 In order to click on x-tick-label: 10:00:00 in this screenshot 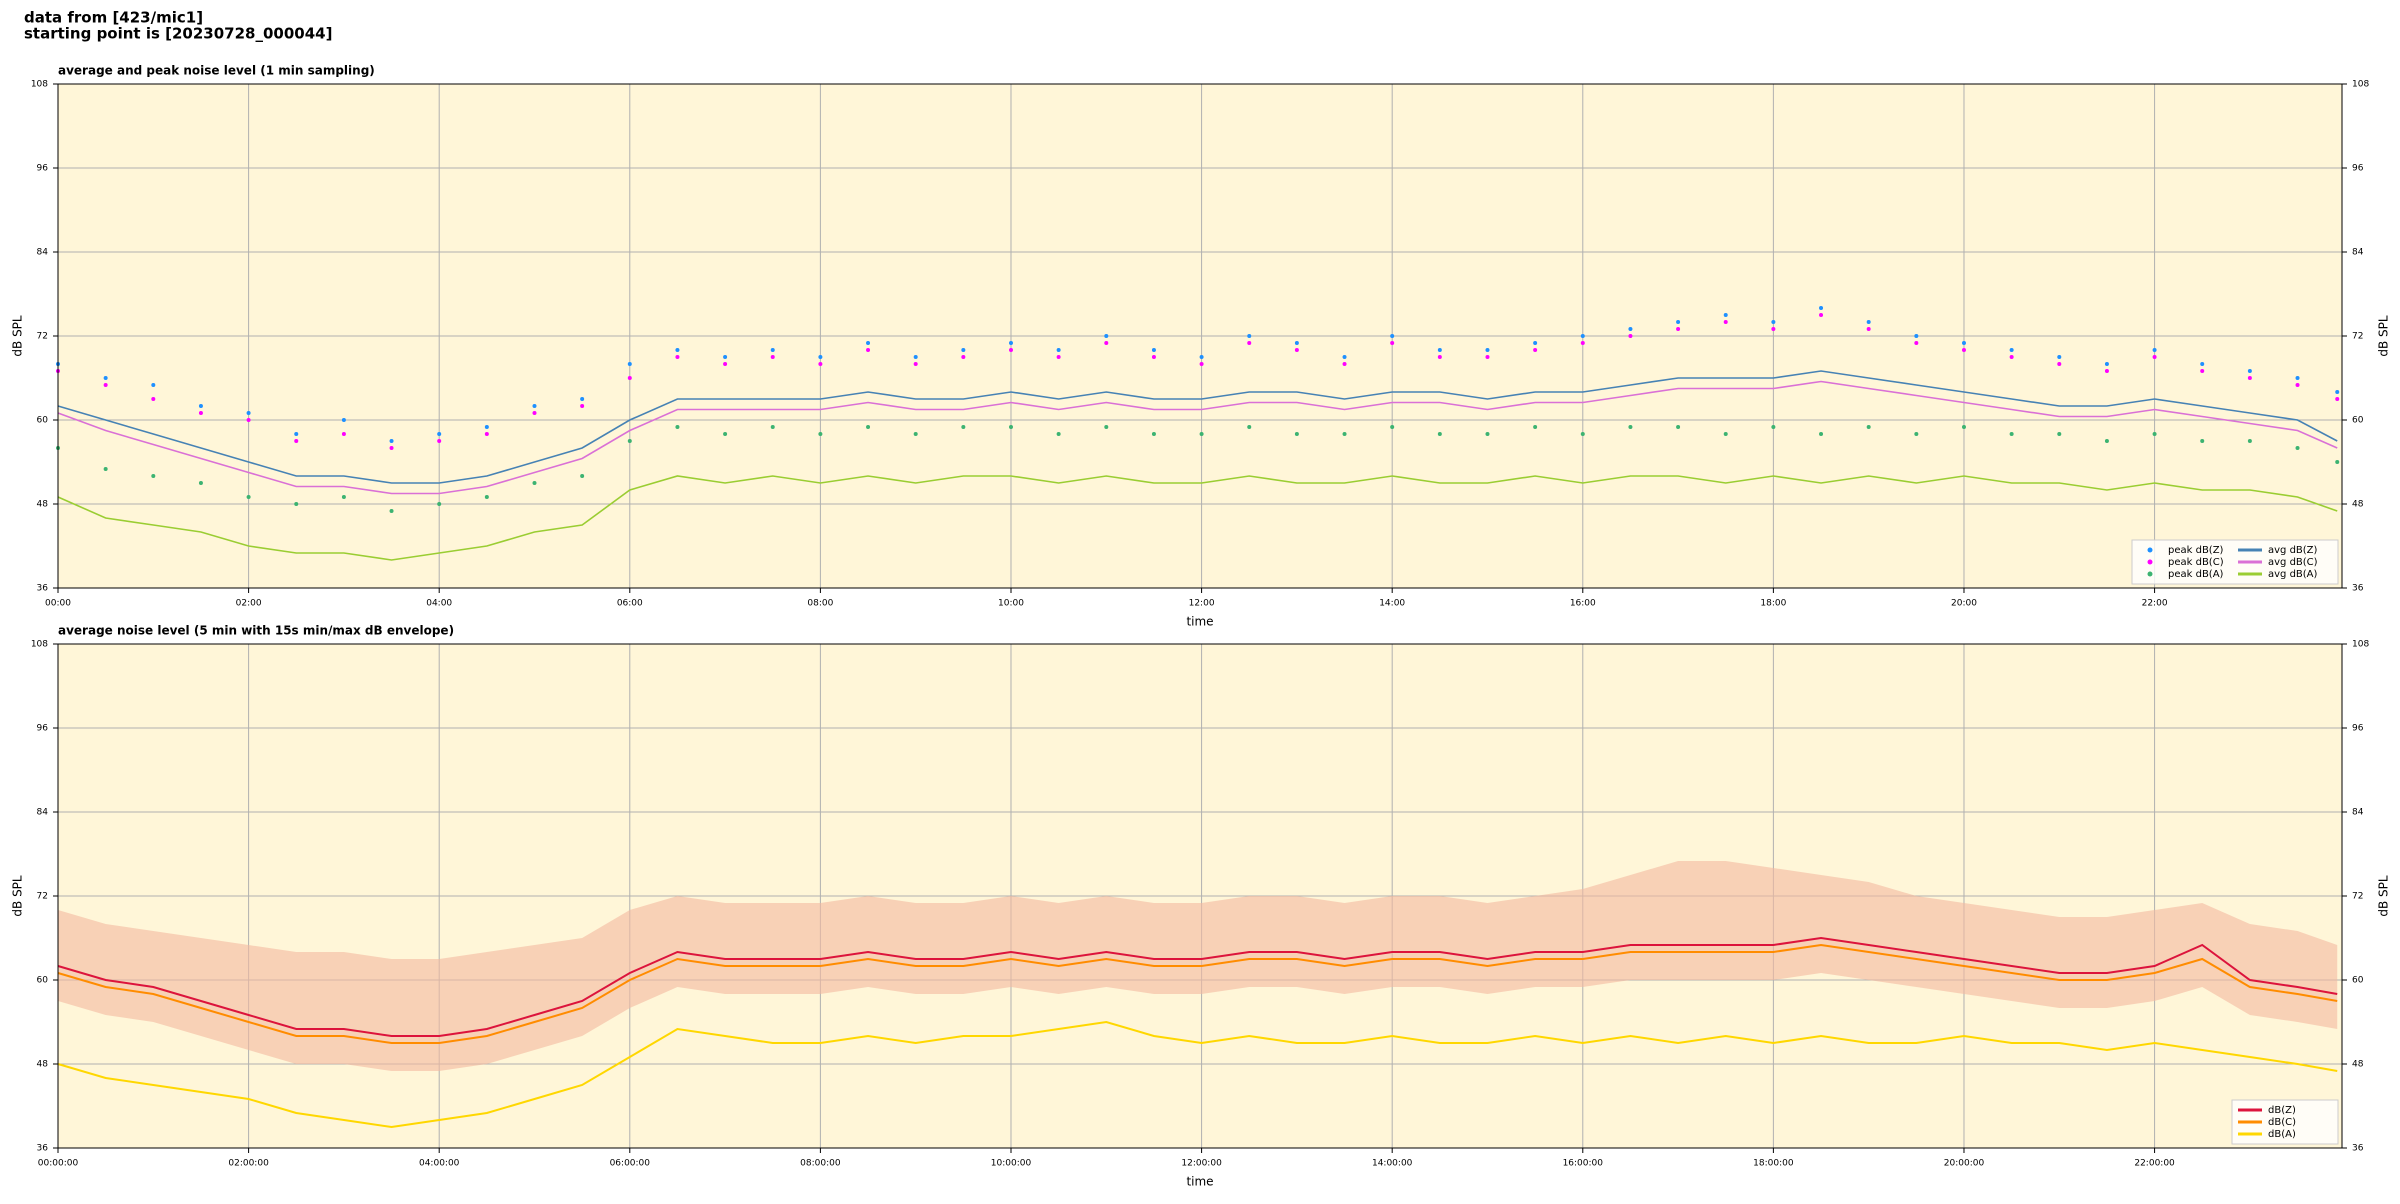, I will do `click(1011, 1164)`.